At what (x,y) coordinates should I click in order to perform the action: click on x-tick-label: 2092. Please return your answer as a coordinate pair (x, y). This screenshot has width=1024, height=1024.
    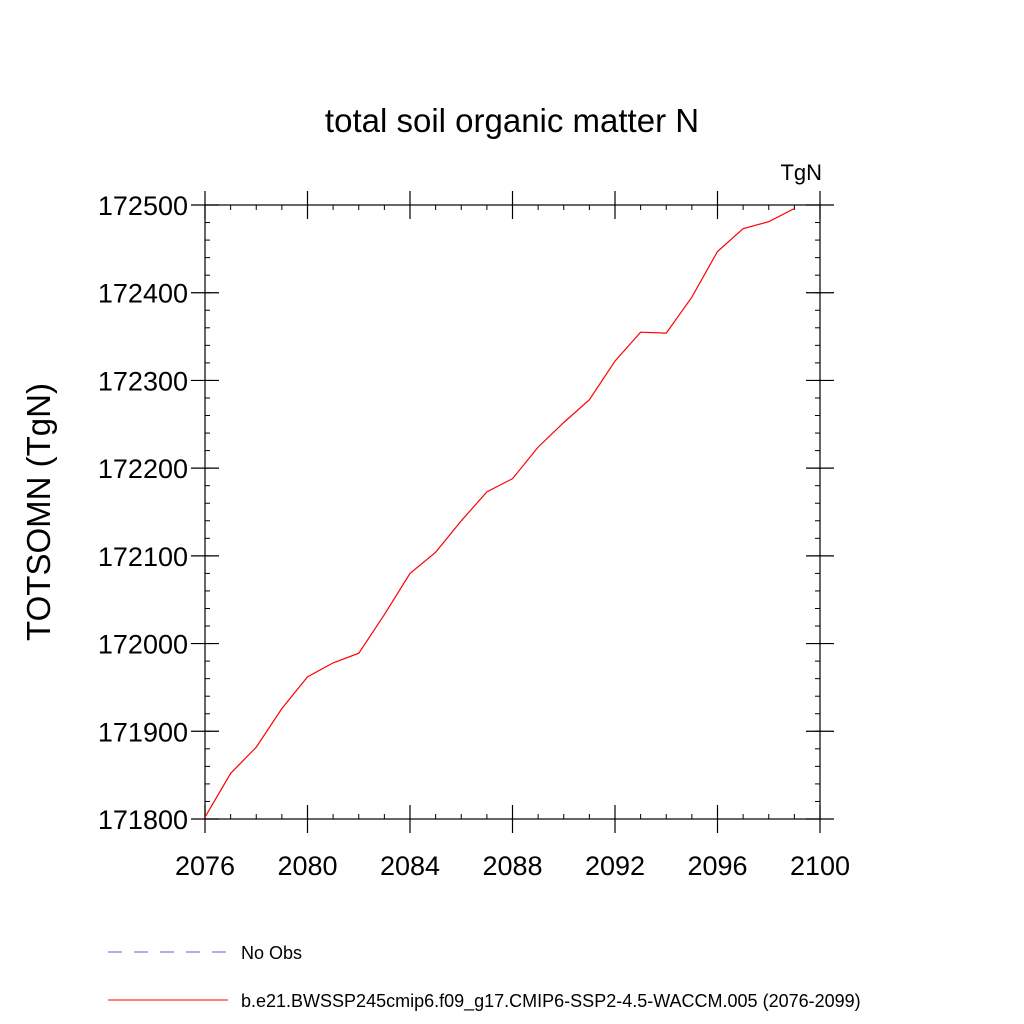
    Looking at the image, I should click on (615, 866).